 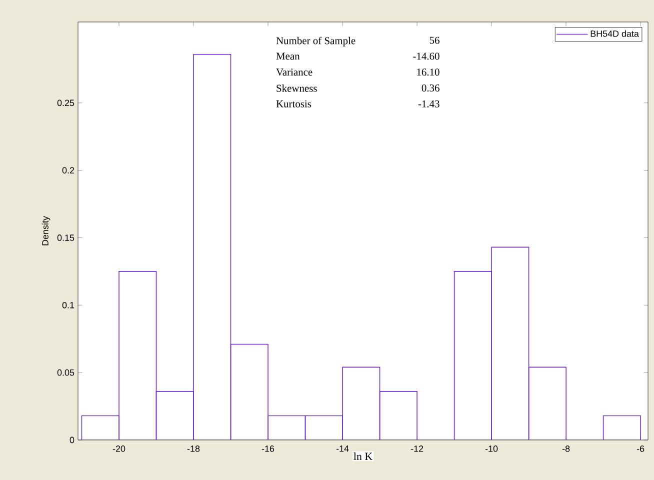 What do you see at coordinates (566, 449) in the screenshot?
I see `x-tick-label: -8` at bounding box center [566, 449].